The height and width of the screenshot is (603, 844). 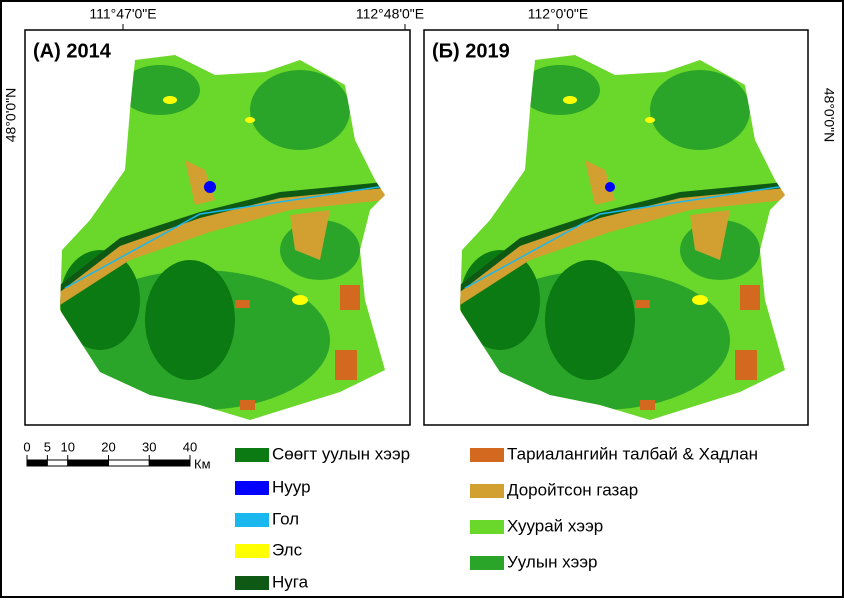 I want to click on legend-label: Доройтсон газар, so click(x=572, y=489).